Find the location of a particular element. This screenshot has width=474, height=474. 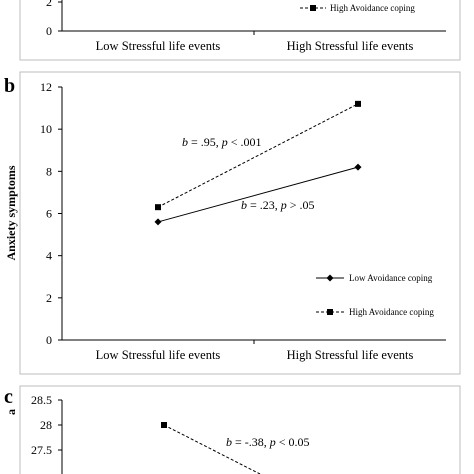

panel-b-legend-label-high: High Avoidance coping is located at coordinates (391, 312).